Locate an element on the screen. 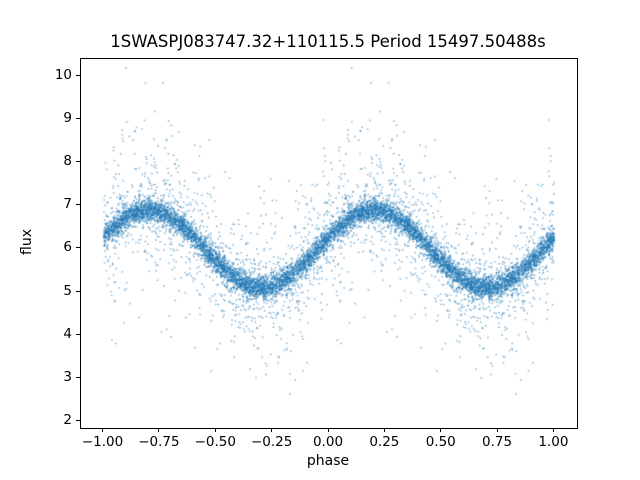  y-tick-label: 10 is located at coordinates (63, 74).